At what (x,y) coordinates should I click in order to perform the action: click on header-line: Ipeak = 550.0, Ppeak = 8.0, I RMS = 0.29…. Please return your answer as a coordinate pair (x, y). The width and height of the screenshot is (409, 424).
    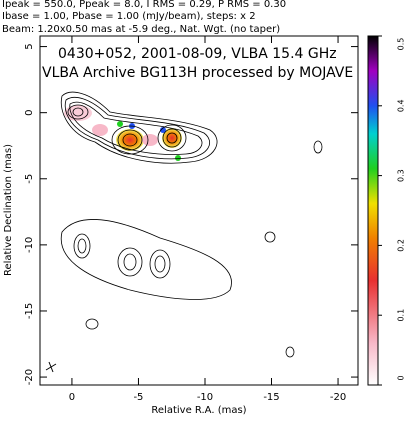
    Looking at the image, I should click on (144, 5).